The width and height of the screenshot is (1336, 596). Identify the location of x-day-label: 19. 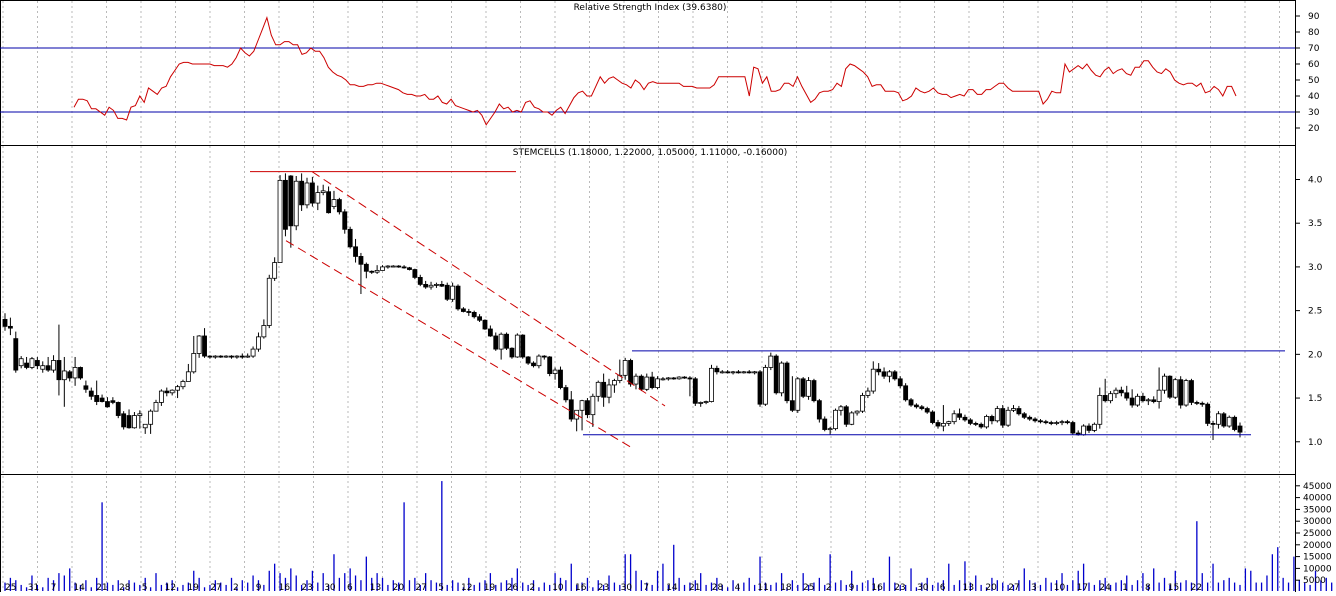
(193, 587).